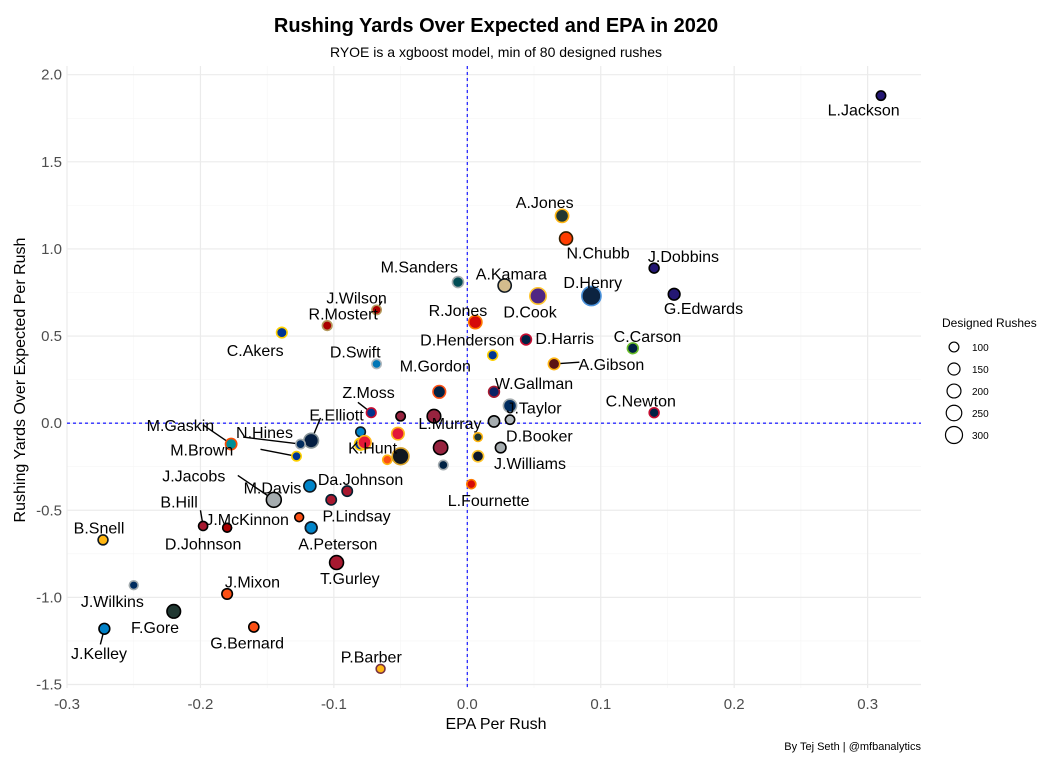 This screenshot has width=1060, height=761. What do you see at coordinates (51, 336) in the screenshot?
I see `y-tick-label: 0.5` at bounding box center [51, 336].